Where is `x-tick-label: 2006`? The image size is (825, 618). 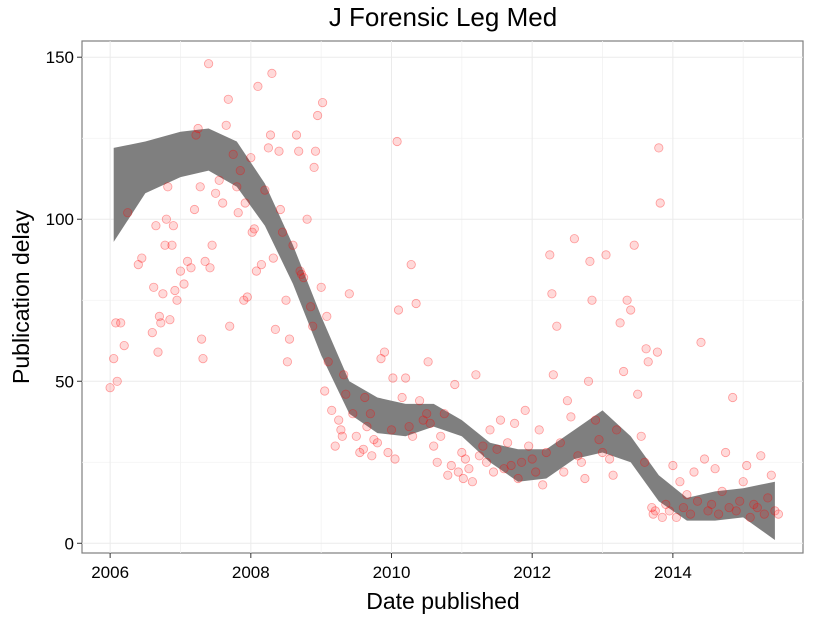 x-tick-label: 2006 is located at coordinates (110, 572).